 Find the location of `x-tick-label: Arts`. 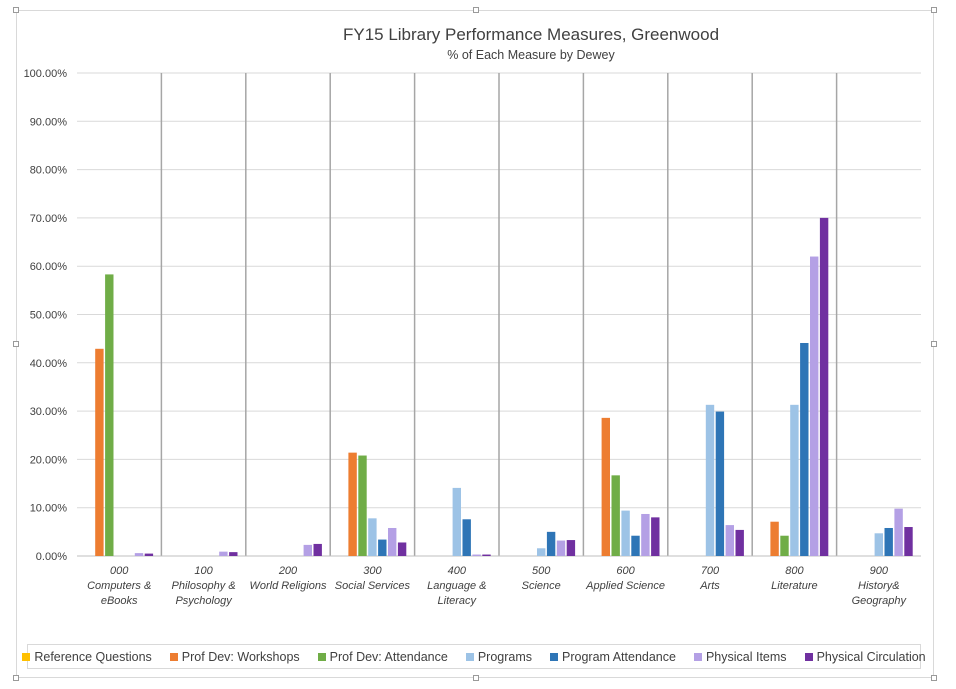

x-tick-label: Arts is located at coordinates (709, 586).